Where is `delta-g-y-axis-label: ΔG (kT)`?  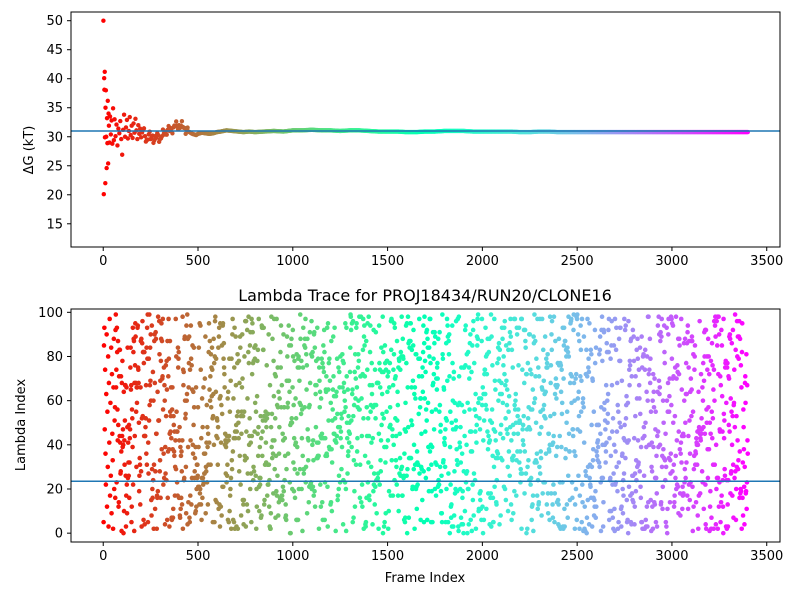 delta-g-y-axis-label: ΔG (kT) is located at coordinates (29, 150).